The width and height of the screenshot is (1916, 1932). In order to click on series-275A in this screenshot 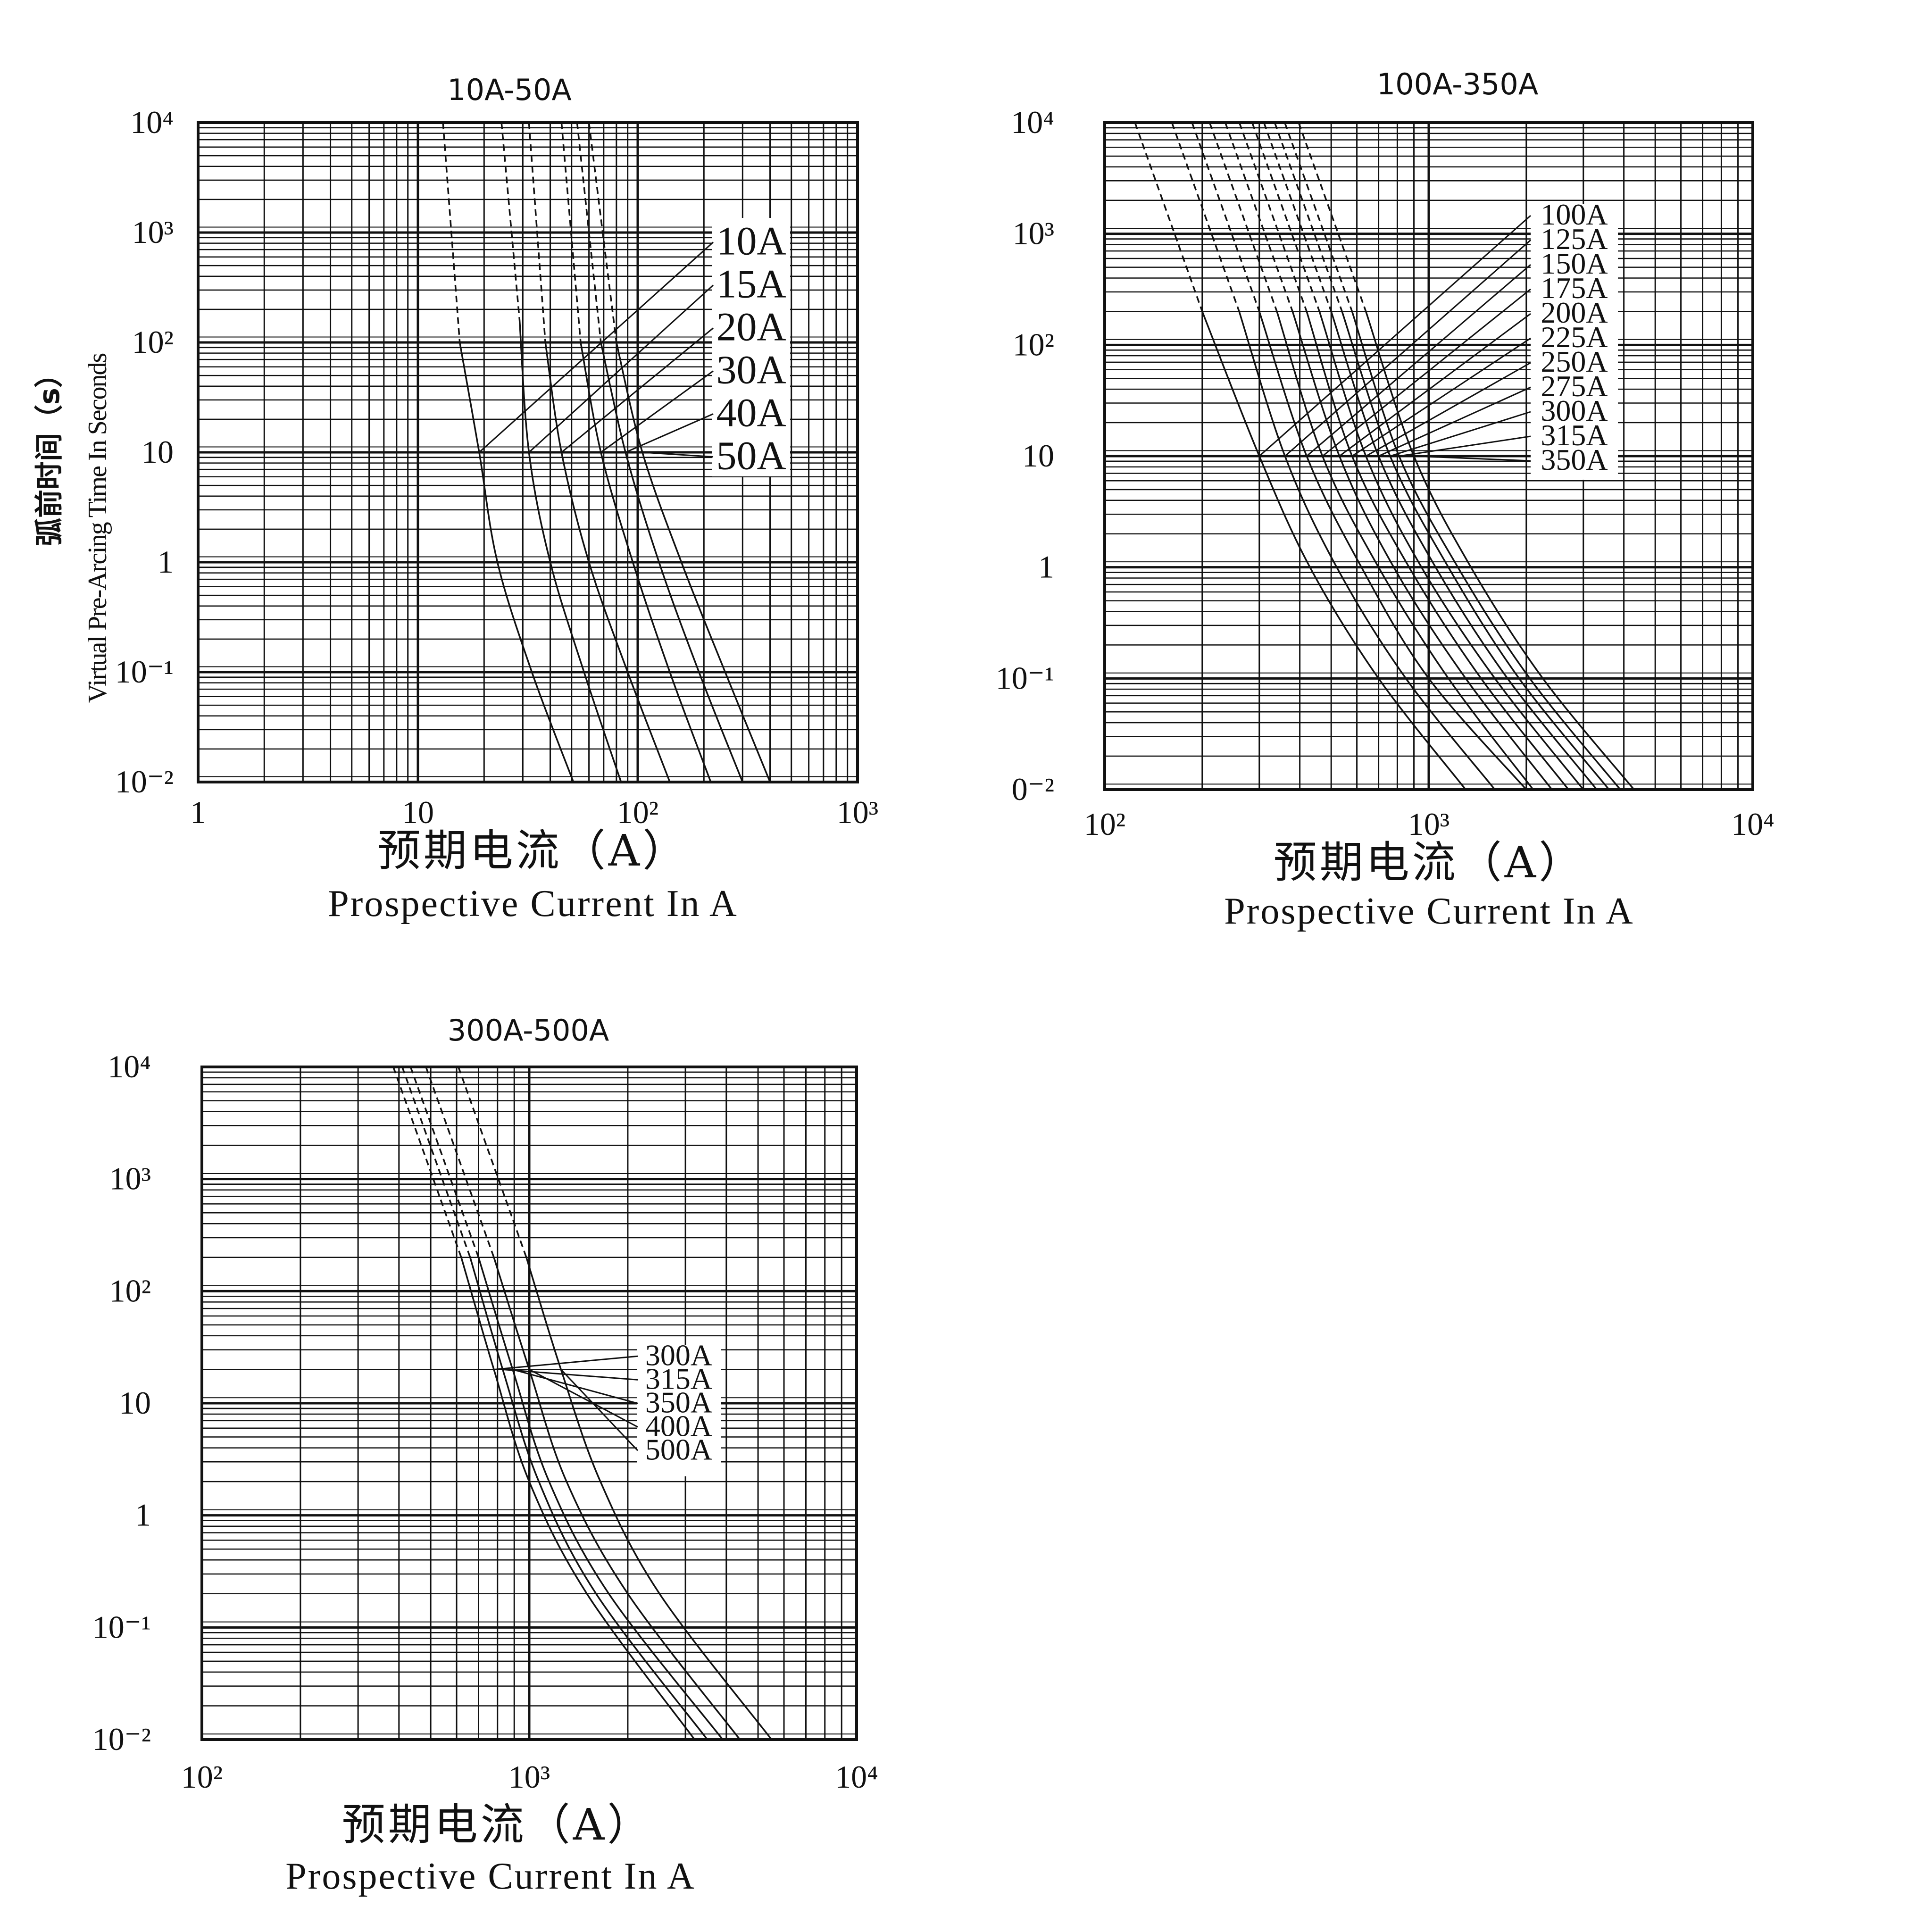, I will do `click(1430, 456)`.